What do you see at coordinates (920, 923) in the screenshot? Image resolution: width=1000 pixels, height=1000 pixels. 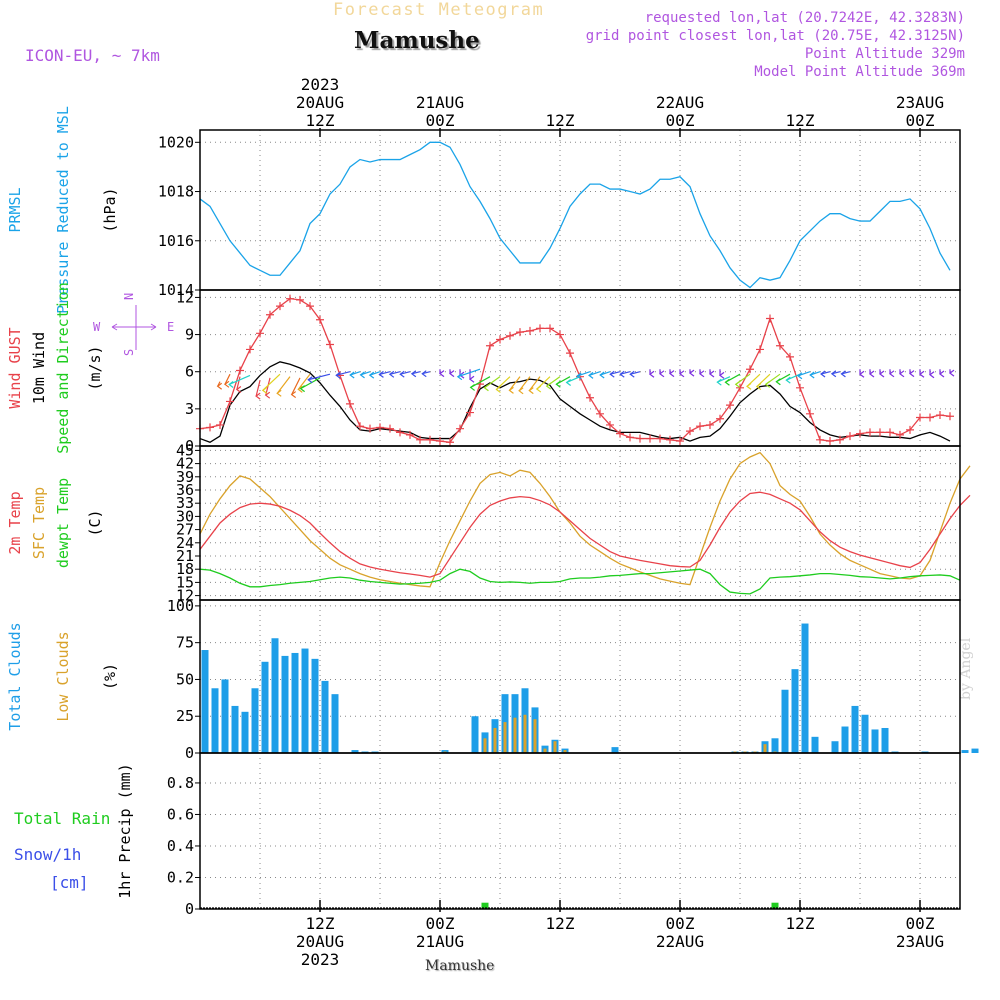 I see `bottom-time-label: 00Z` at bounding box center [920, 923].